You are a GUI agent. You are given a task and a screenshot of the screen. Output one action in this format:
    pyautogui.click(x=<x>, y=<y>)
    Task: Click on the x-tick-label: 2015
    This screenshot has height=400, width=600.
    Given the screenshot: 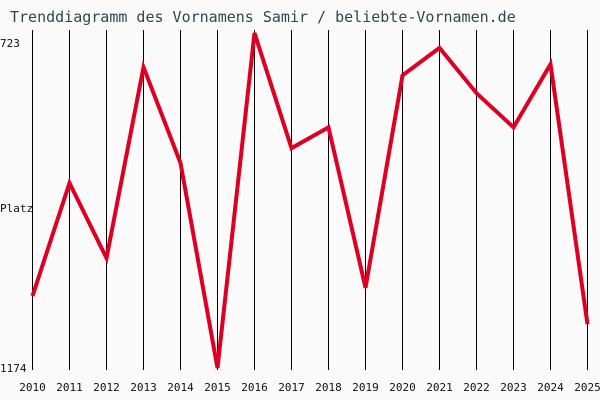 What is the action you would take?
    pyautogui.click(x=217, y=387)
    